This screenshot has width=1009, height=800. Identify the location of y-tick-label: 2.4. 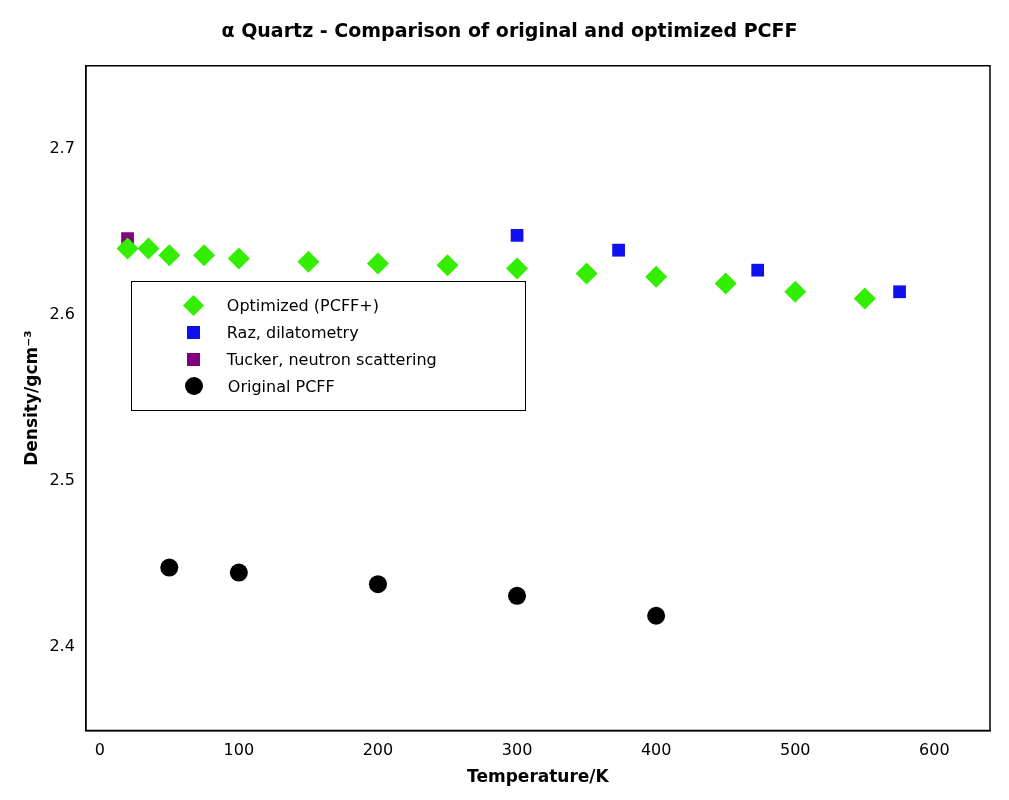
(62, 646).